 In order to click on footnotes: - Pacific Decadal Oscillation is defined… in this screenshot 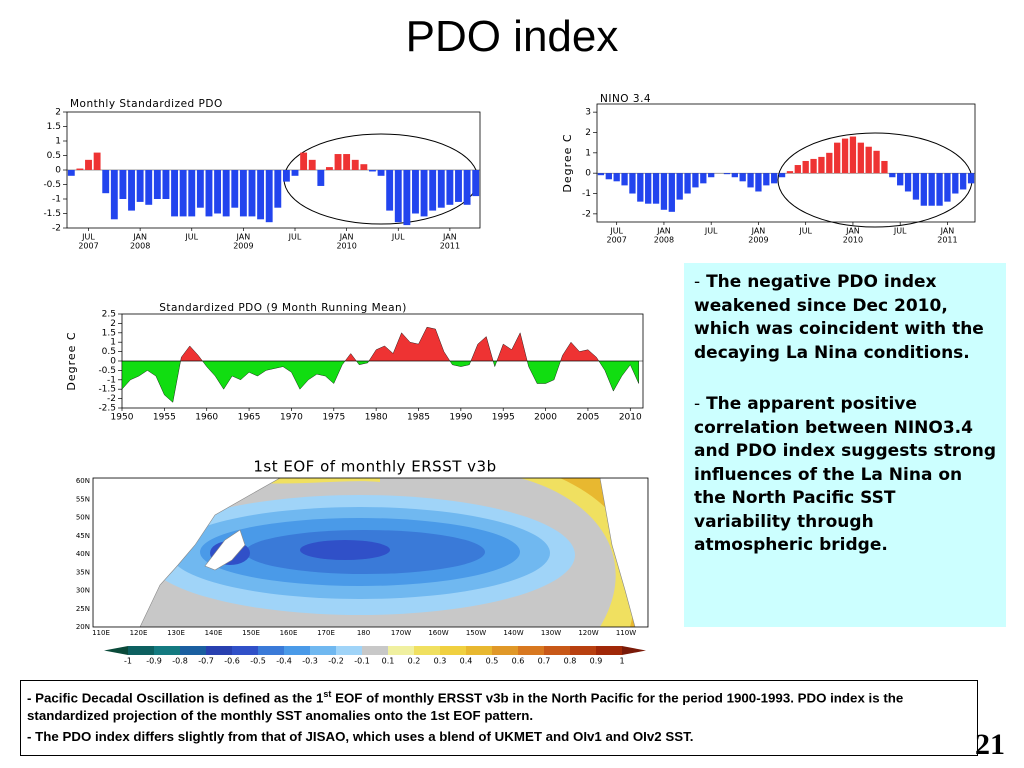, I will do `click(499, 718)`.